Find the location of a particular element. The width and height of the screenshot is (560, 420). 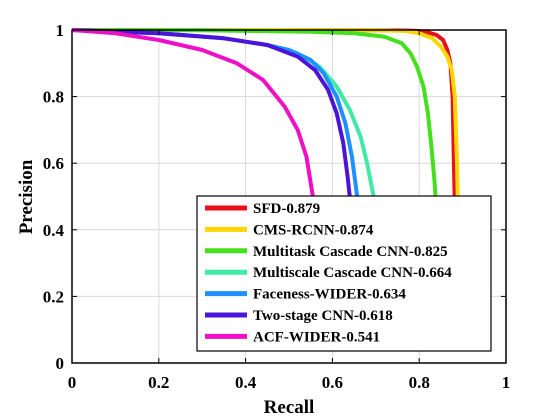

y-tick-label: 1 is located at coordinates (60, 30).